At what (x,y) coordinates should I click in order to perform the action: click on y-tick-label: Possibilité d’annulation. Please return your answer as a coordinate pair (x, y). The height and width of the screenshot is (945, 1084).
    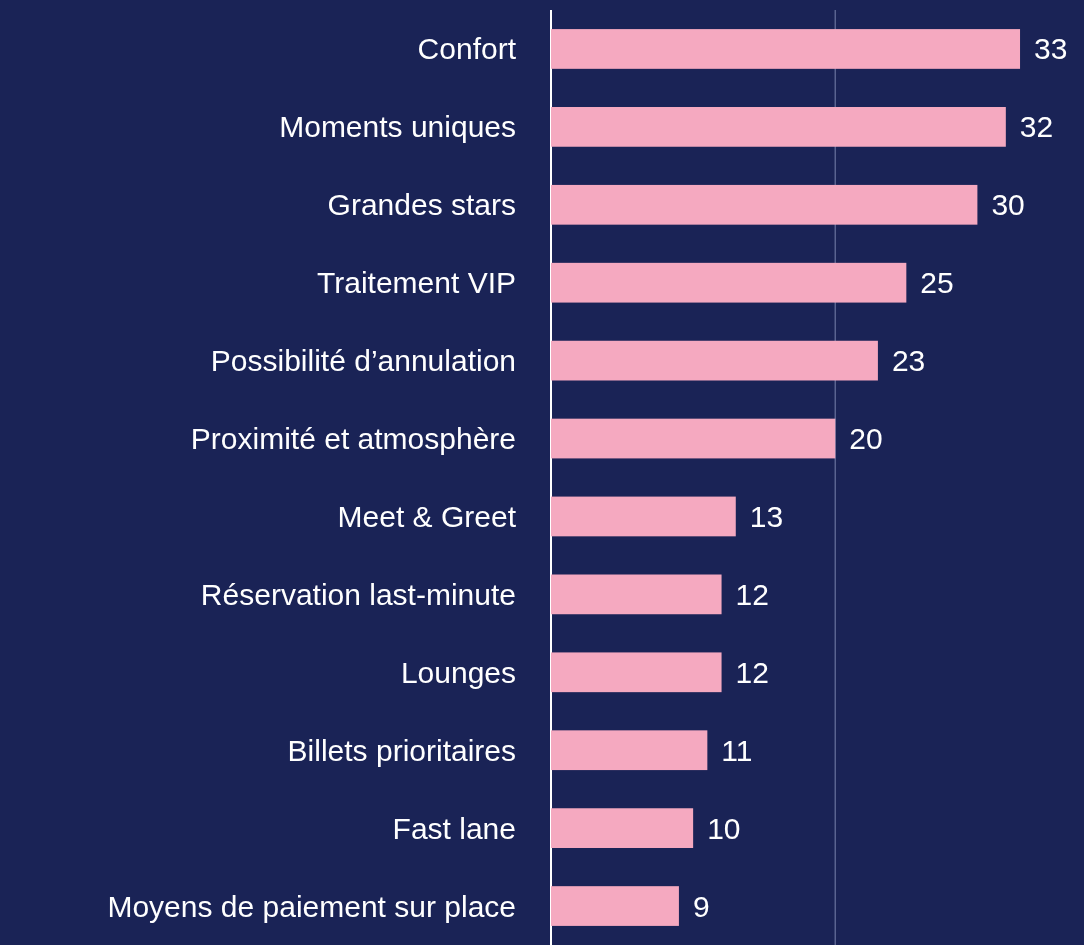
    Looking at the image, I should click on (363, 361).